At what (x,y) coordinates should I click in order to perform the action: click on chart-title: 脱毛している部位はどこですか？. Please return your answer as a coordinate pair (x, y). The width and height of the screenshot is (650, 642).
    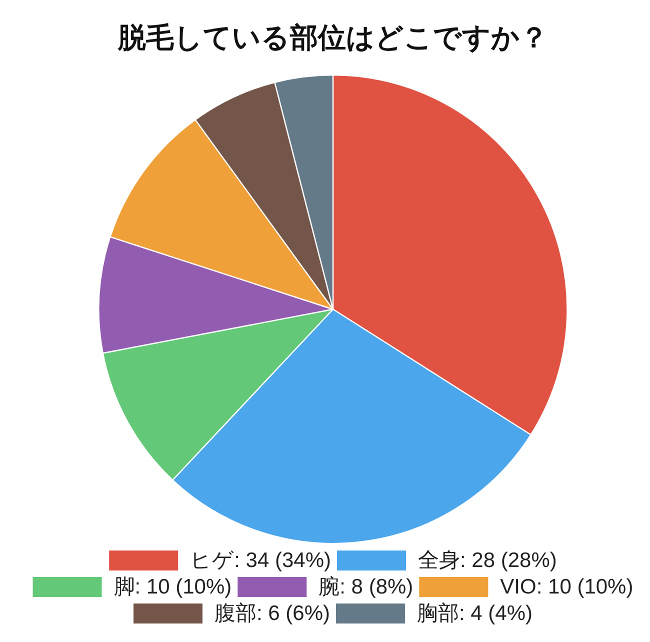
    Looking at the image, I should click on (332, 37).